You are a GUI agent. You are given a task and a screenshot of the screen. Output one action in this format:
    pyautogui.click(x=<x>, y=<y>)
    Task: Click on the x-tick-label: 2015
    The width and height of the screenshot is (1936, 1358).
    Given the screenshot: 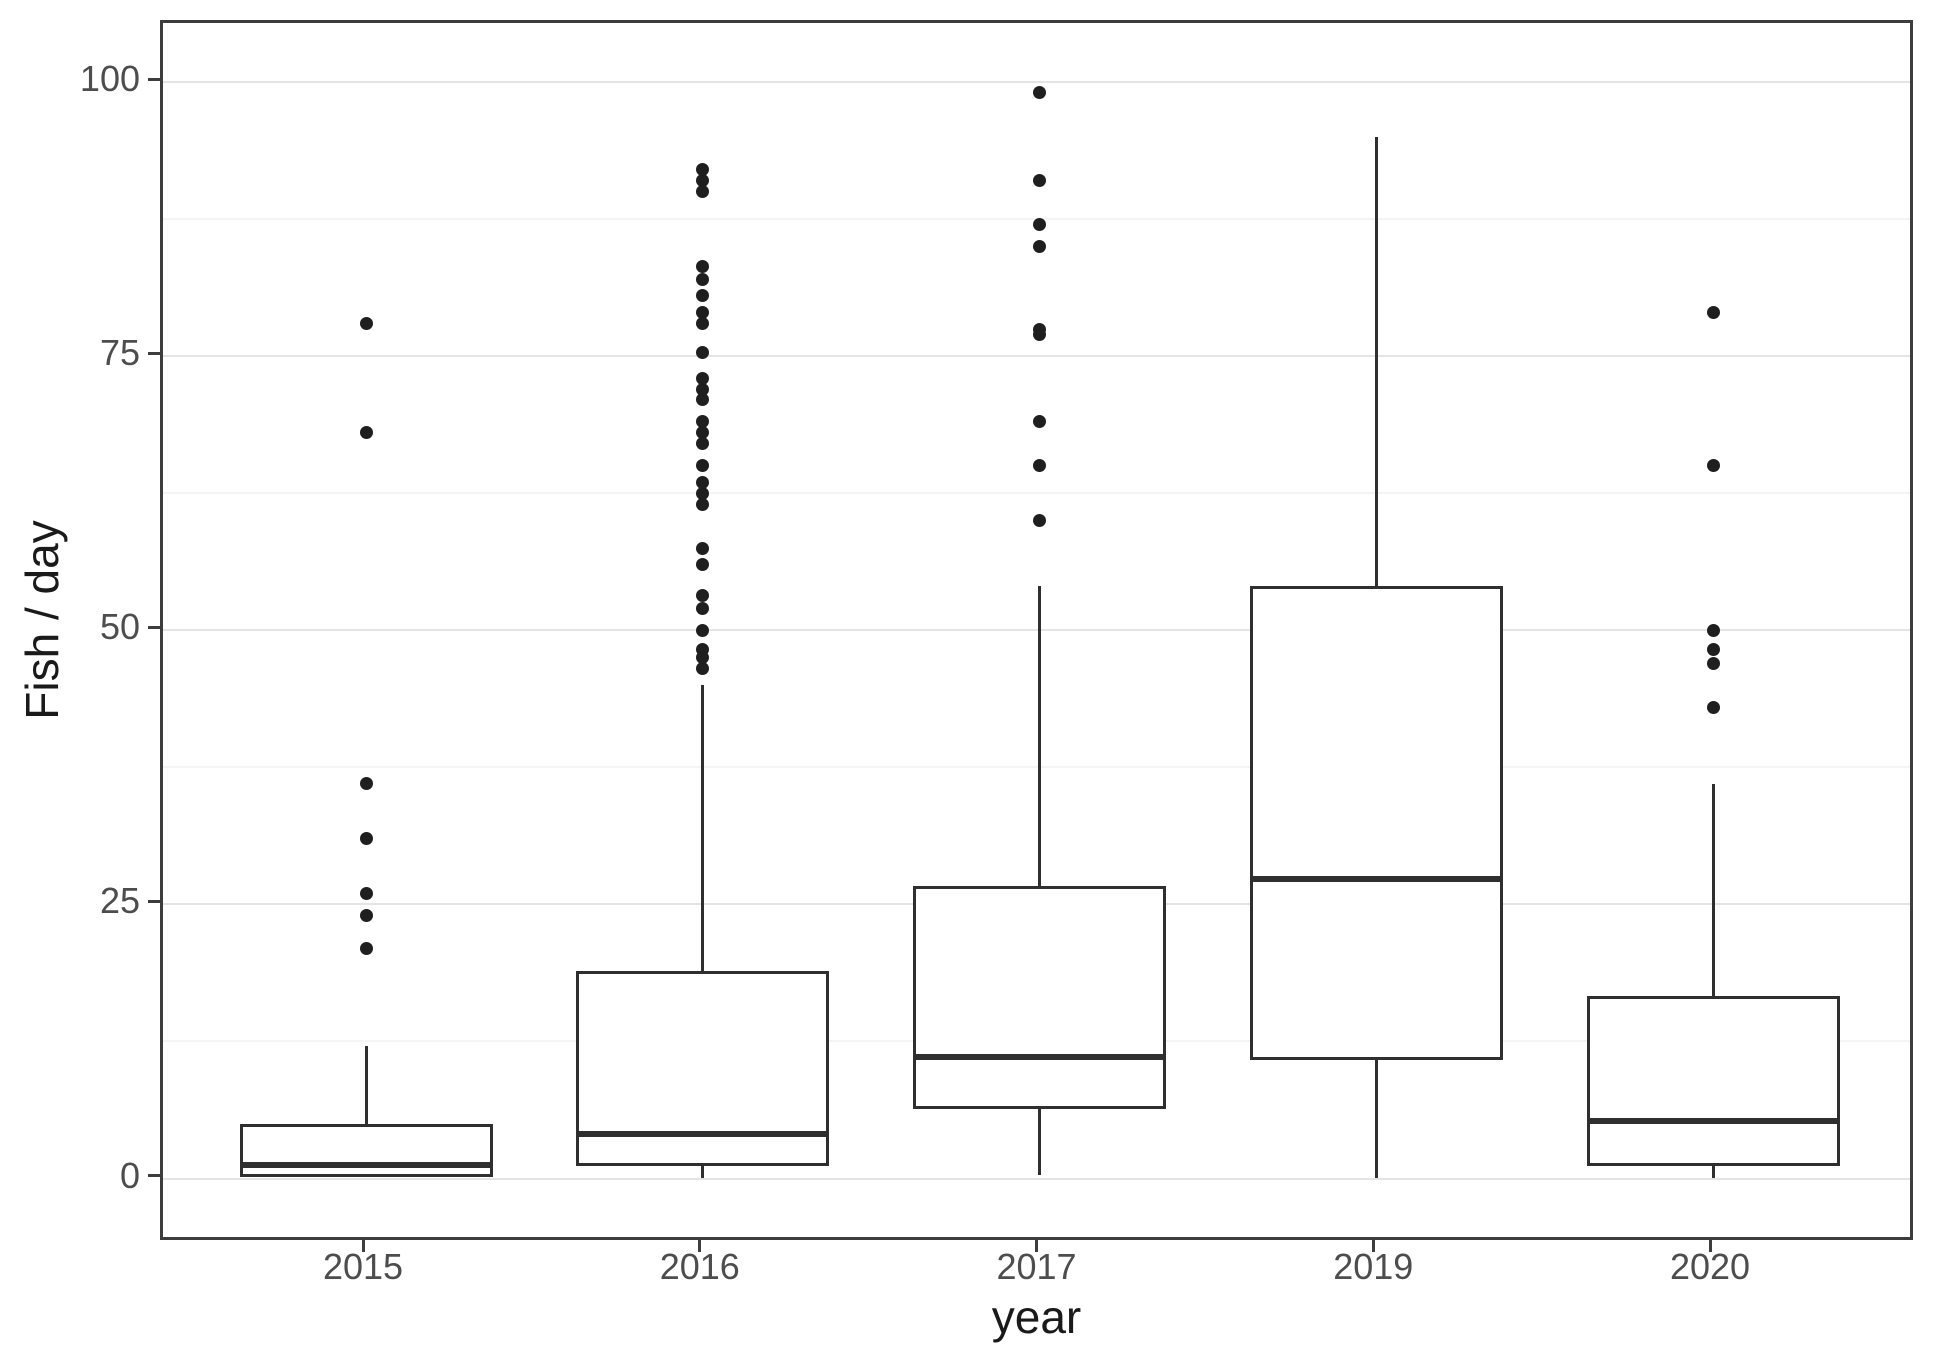 What is the action you would take?
    pyautogui.click(x=363, y=1266)
    